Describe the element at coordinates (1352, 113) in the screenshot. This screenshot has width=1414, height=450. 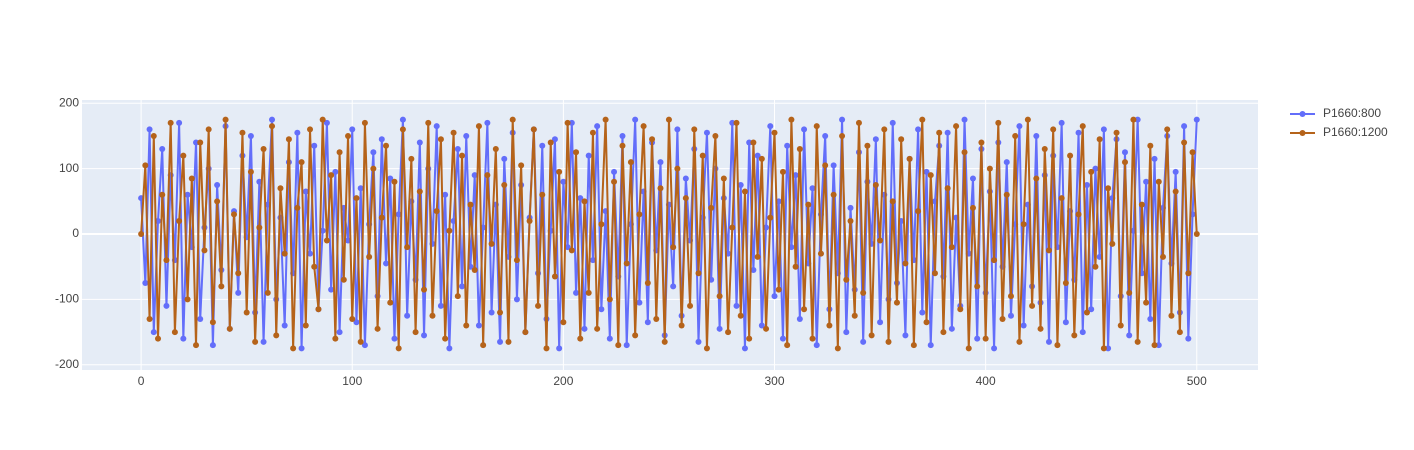
I see `legend-label: P1660:800` at that location.